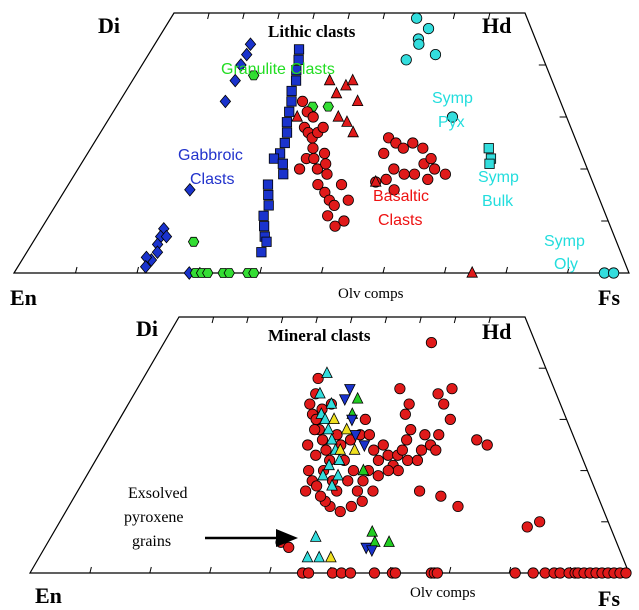  What do you see at coordinates (147, 328) in the screenshot?
I see `corner-label-di-2: Di` at bounding box center [147, 328].